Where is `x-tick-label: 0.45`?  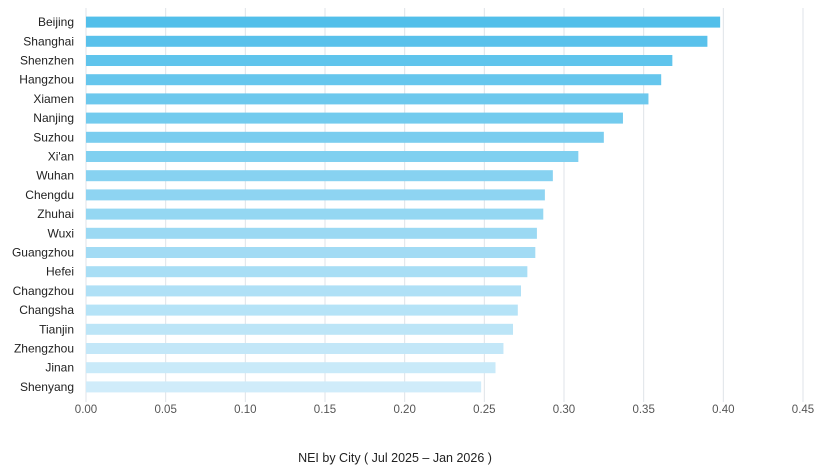 x-tick-label: 0.45 is located at coordinates (803, 410).